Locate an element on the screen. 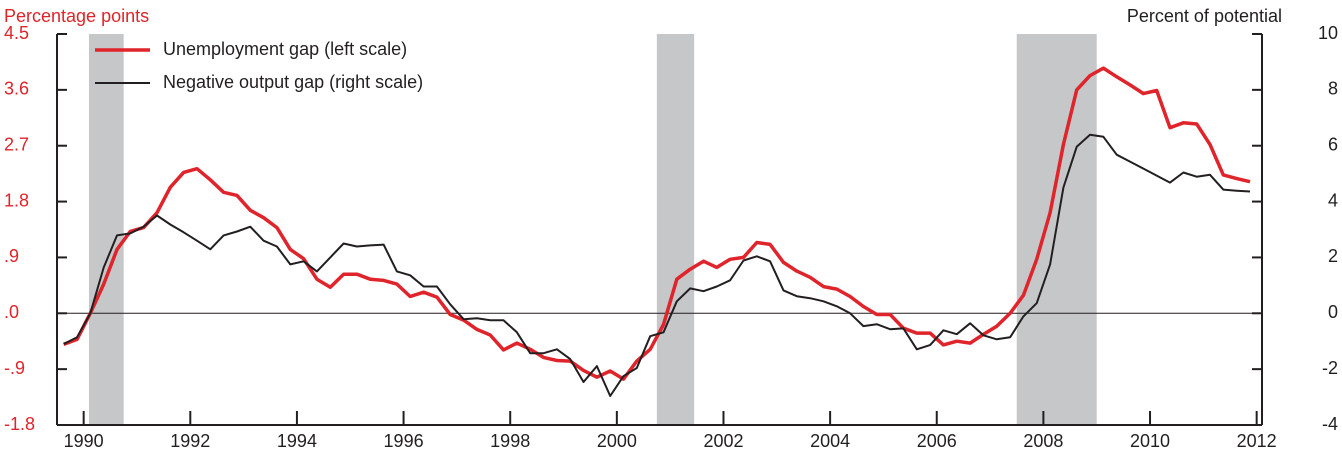 The width and height of the screenshot is (1342, 452). x-tick-label: 2006 is located at coordinates (937, 441).